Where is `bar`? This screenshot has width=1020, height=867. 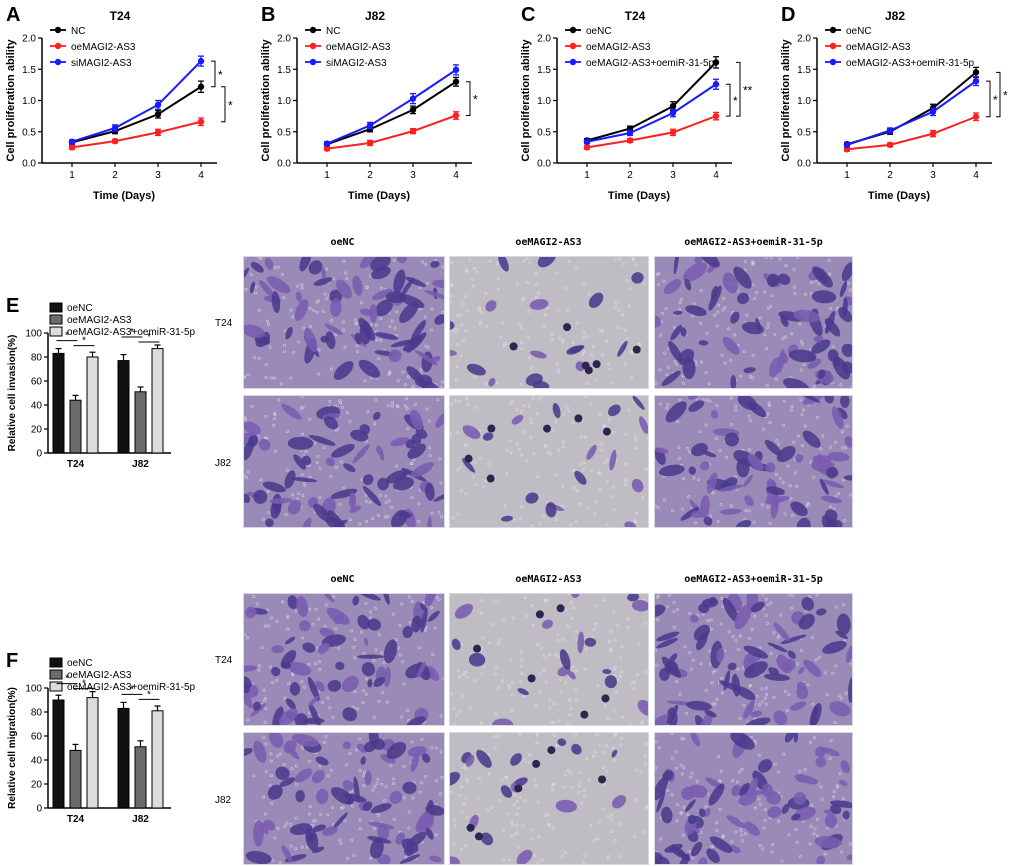
bar is located at coordinates (58, 403).